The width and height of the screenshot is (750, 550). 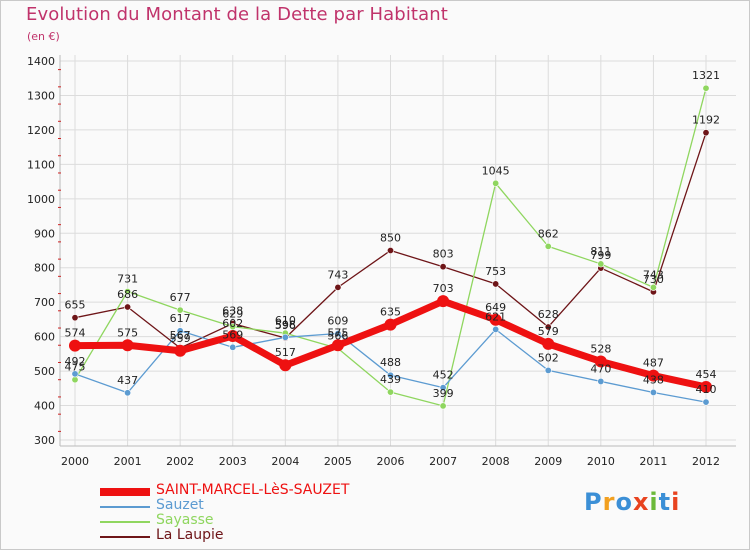 What do you see at coordinates (285, 352) in the screenshot?
I see `data-label-saint-marcel-l-s-sauzet: 517` at bounding box center [285, 352].